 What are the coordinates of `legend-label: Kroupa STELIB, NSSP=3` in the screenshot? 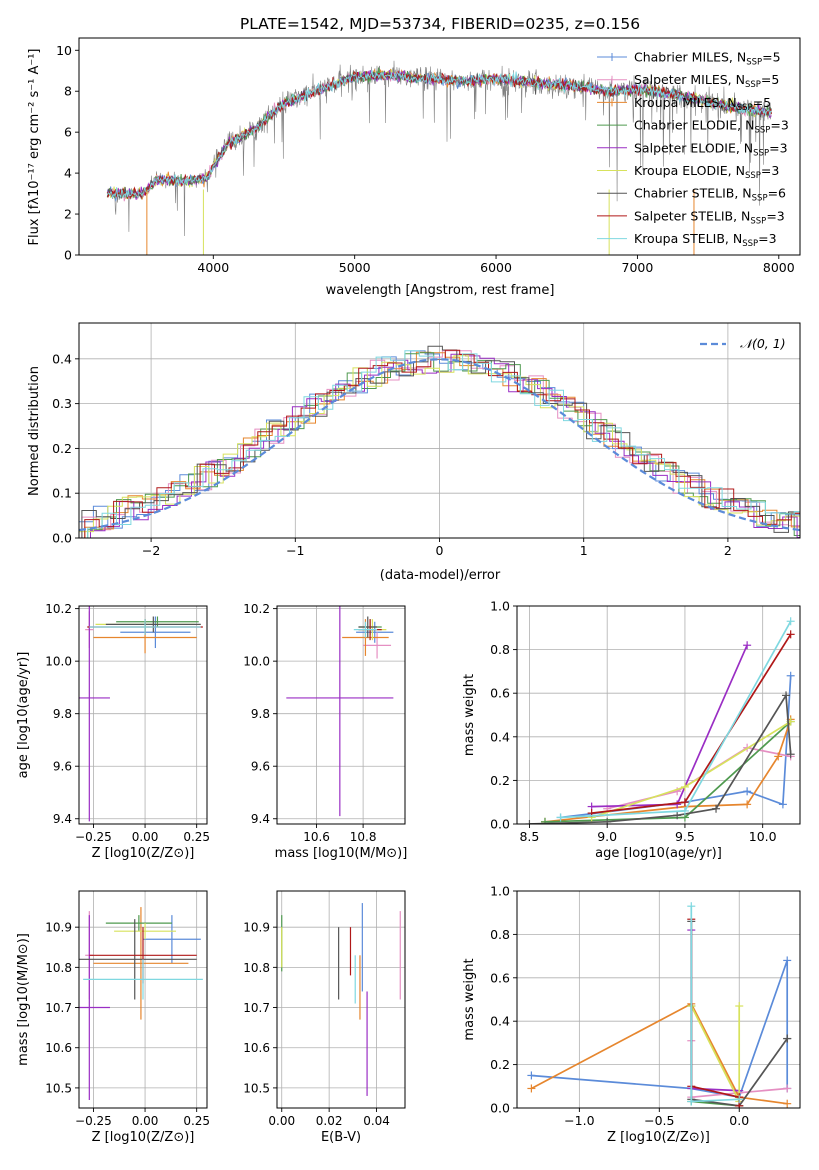 It's located at (705, 240).